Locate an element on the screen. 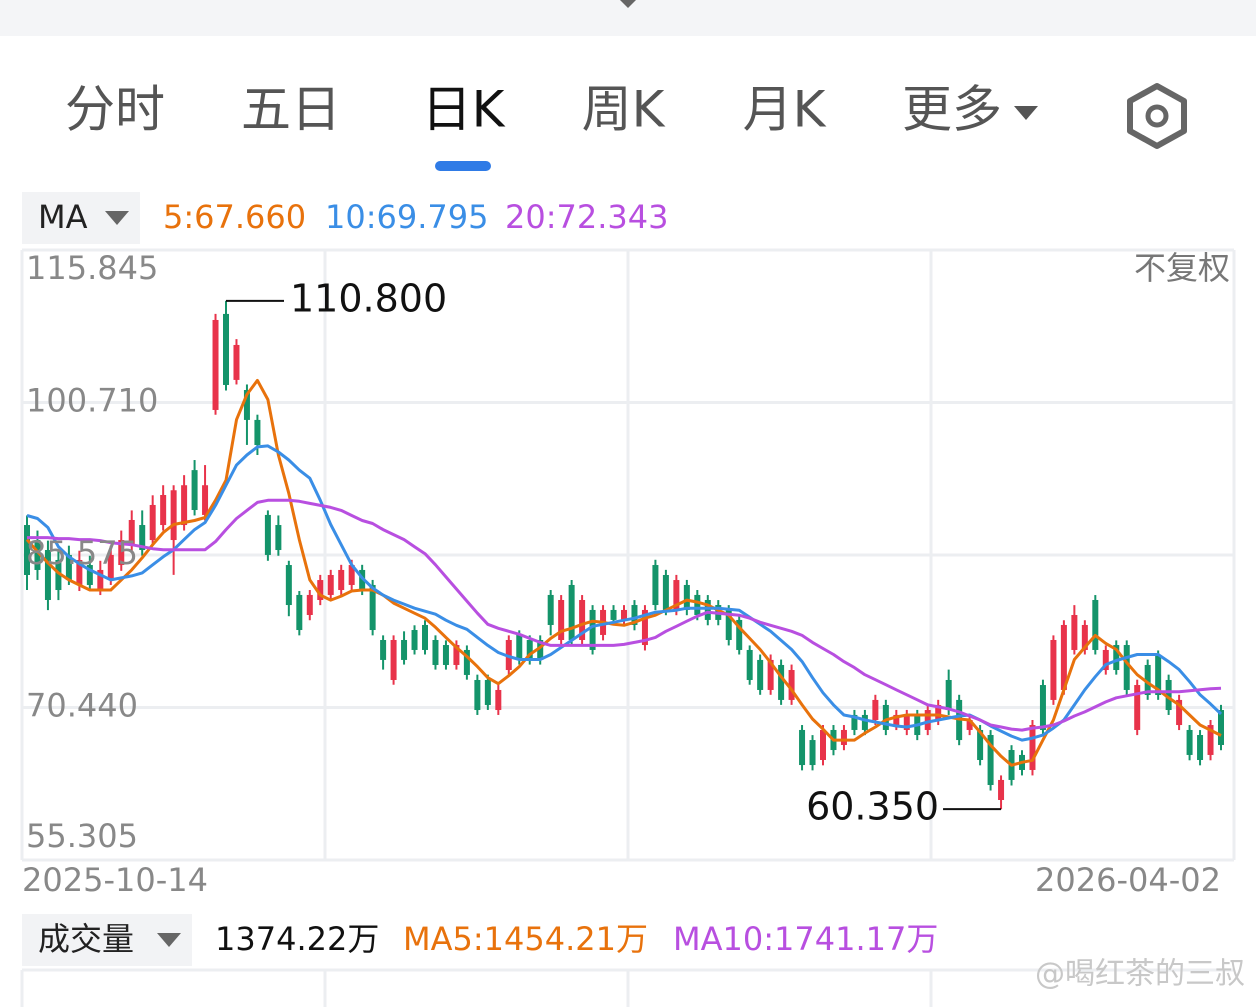  tab-indicator is located at coordinates (463, 166).